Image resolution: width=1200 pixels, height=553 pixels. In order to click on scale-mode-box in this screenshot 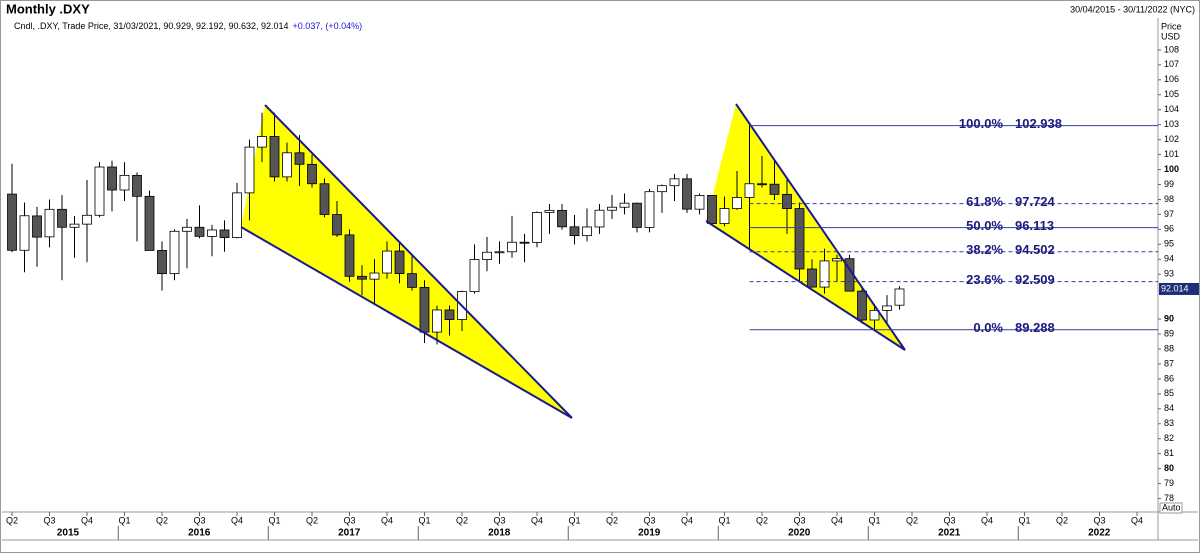, I will do `click(1171, 508)`.